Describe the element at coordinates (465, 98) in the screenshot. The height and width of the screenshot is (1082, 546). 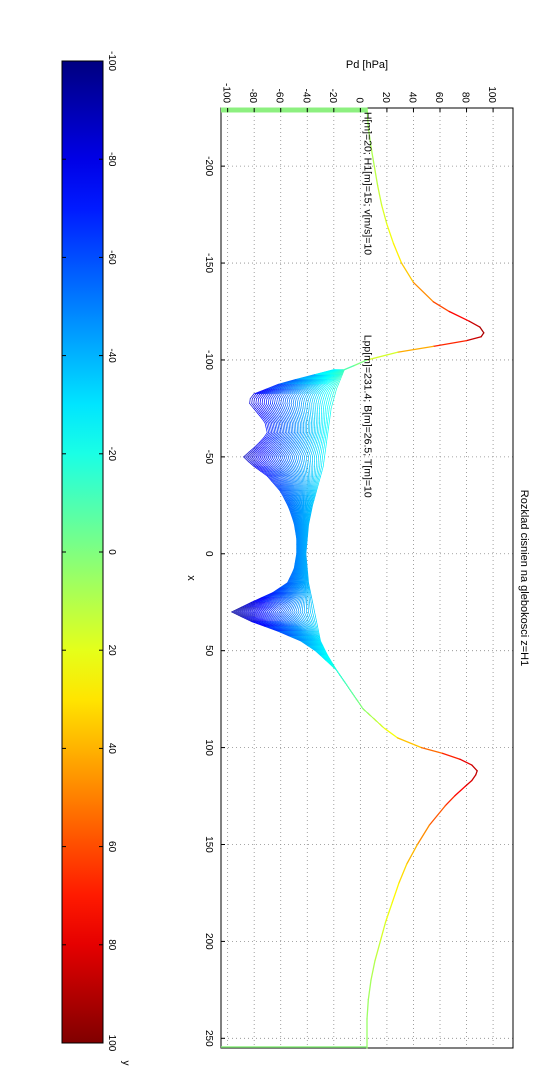
I see `y-tick-label: 80` at that location.